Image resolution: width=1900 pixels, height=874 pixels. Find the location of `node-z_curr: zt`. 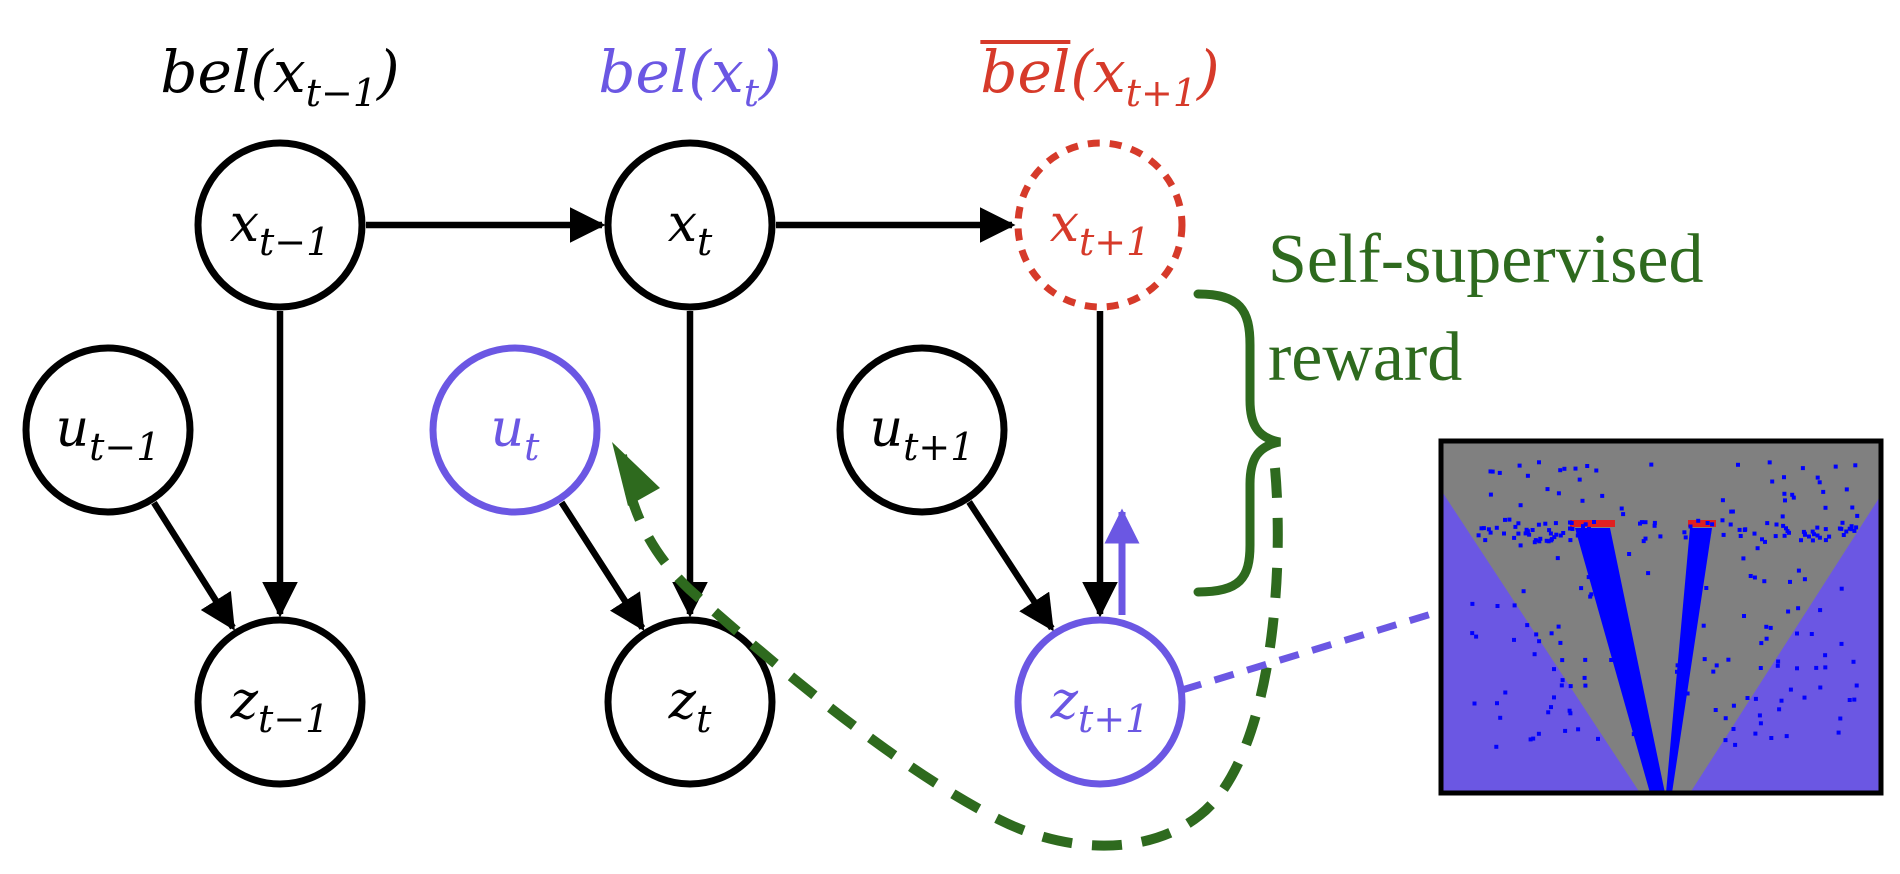

node-z_curr: zt is located at coordinates (690, 702).